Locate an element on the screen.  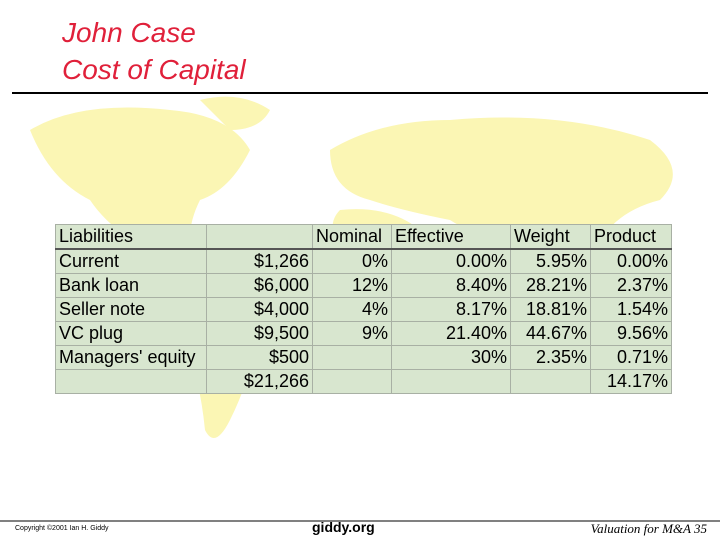
table-row: Liabilities Nominal Effective Weight Product is located at coordinates (363, 237).